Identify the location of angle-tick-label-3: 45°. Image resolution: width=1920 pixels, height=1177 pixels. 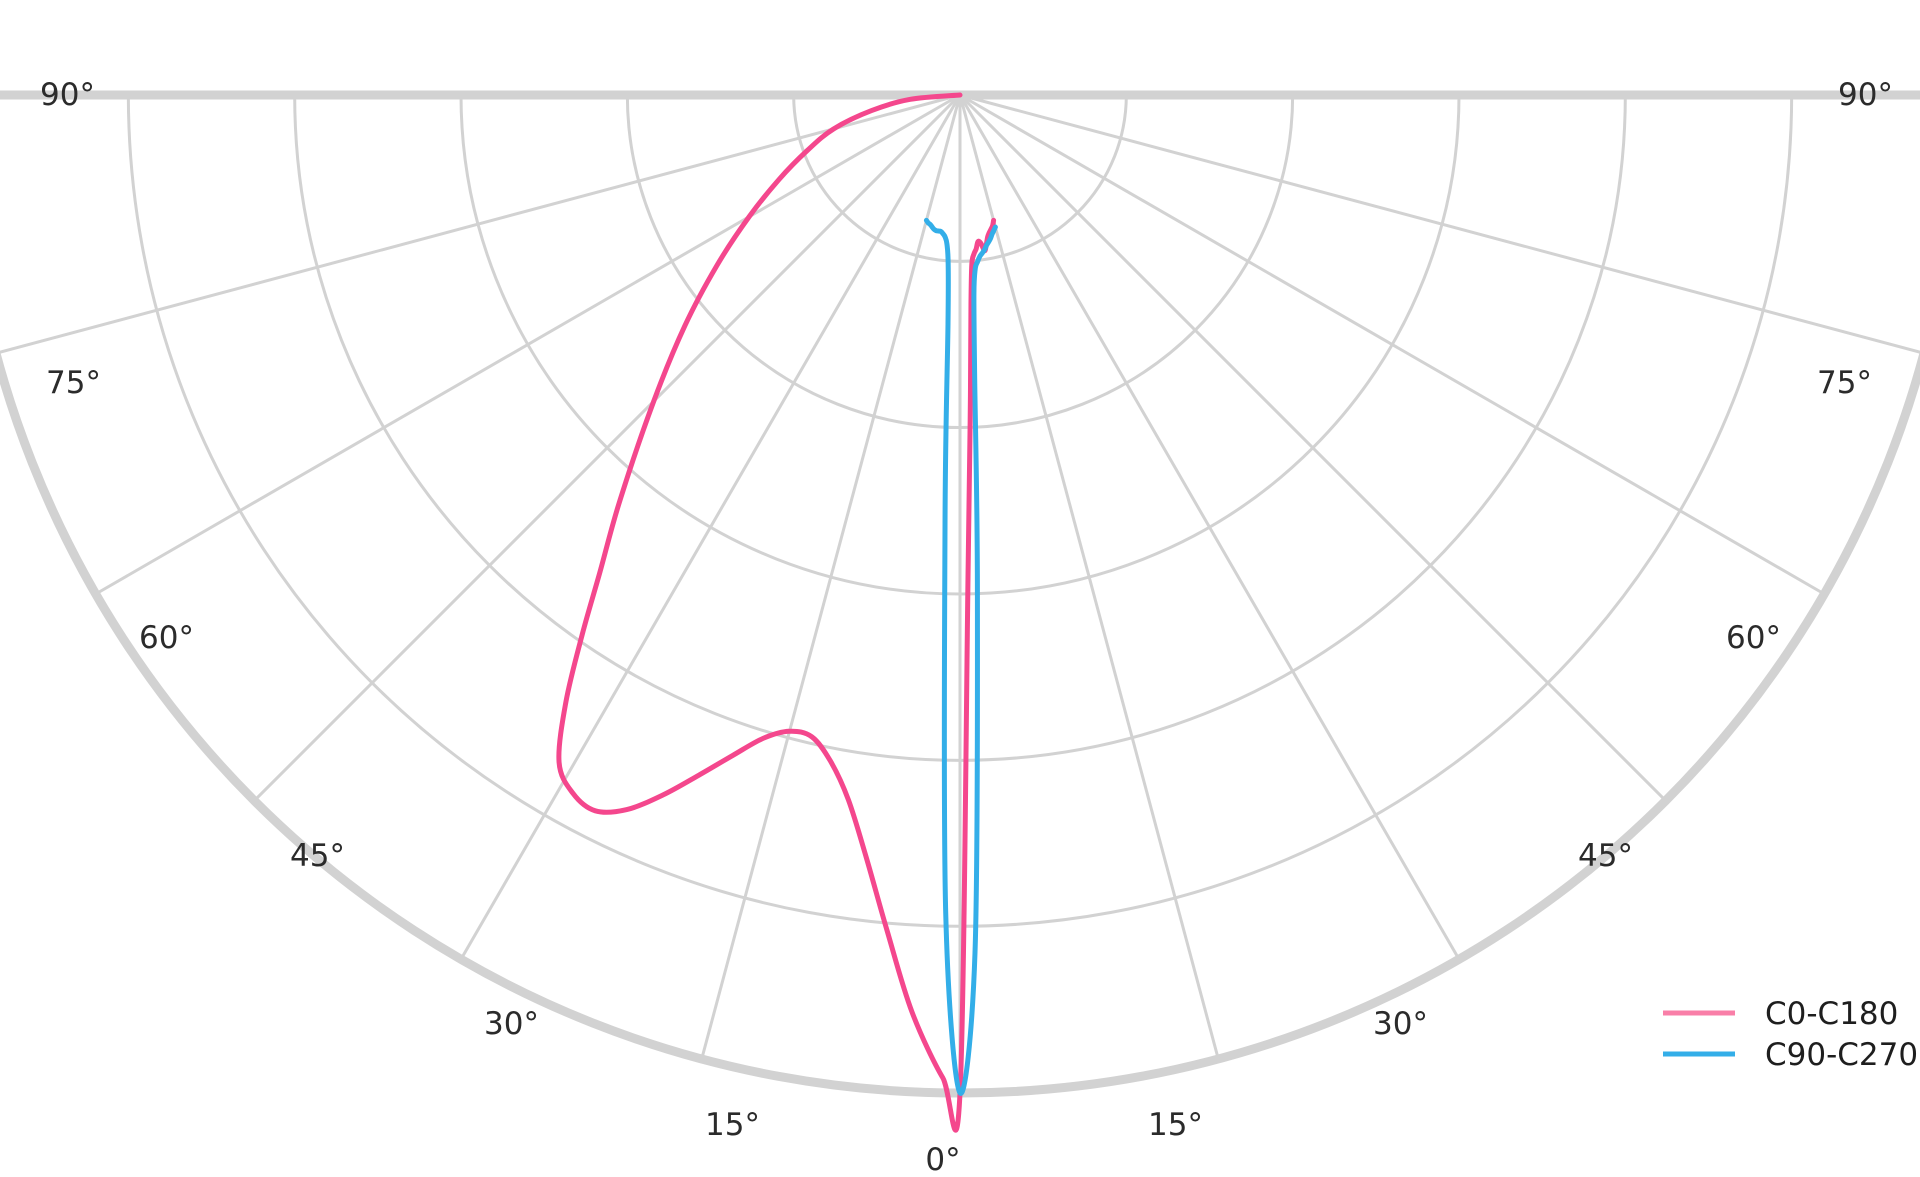
(317, 856).